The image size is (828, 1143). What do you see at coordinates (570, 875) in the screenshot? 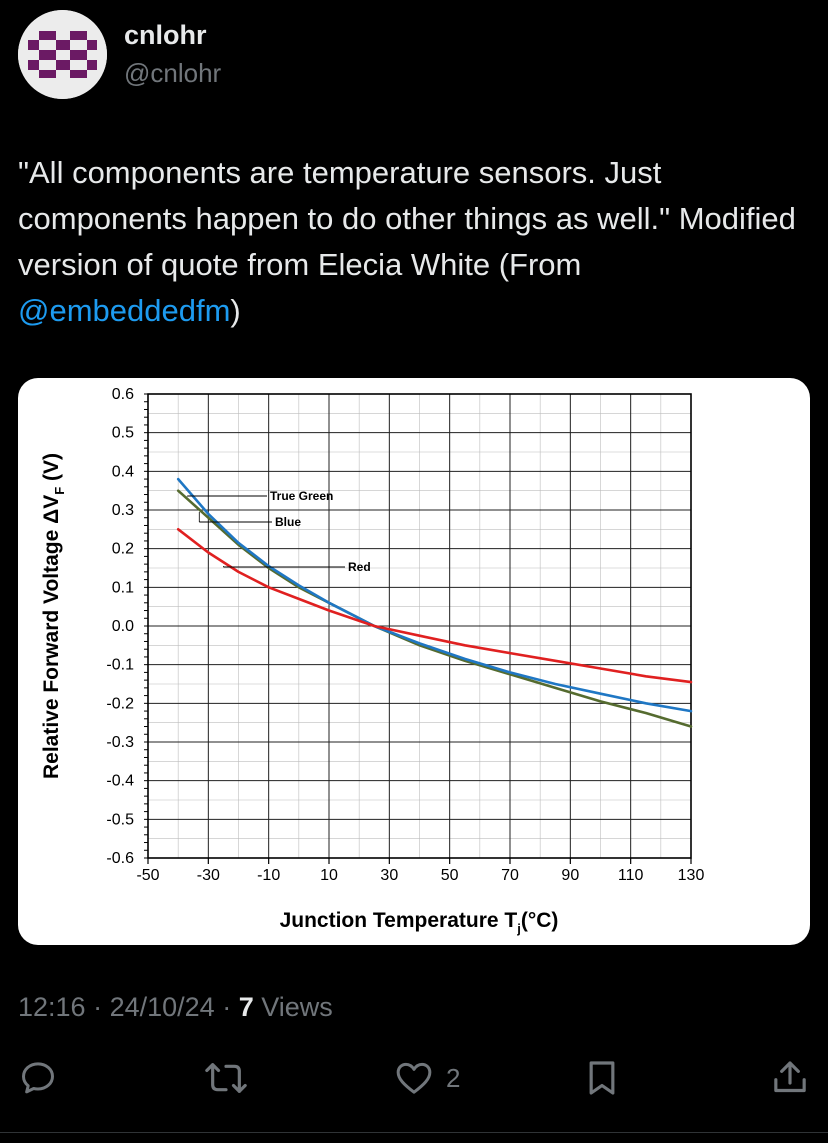
I see `x-tick-label: 90` at bounding box center [570, 875].